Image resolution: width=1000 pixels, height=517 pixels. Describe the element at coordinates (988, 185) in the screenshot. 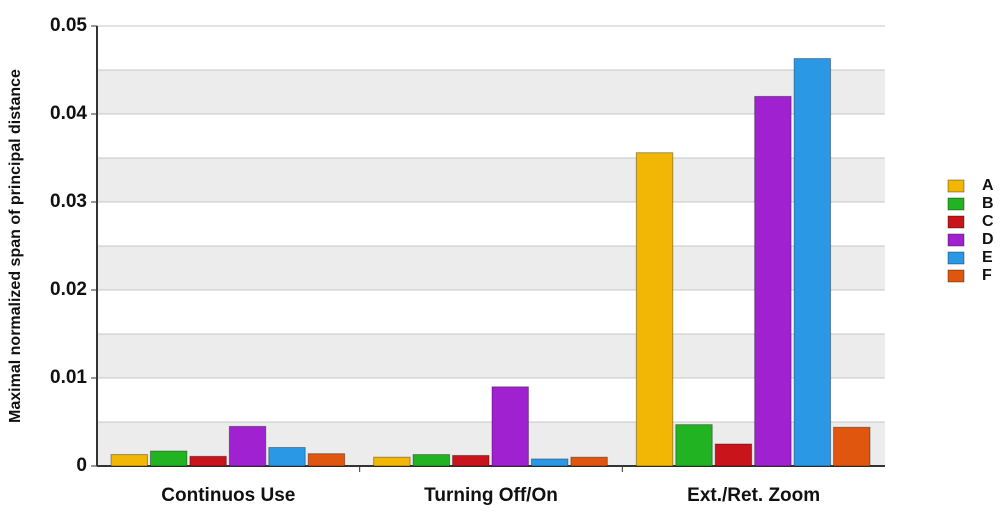

I see `legend-label: A` at that location.